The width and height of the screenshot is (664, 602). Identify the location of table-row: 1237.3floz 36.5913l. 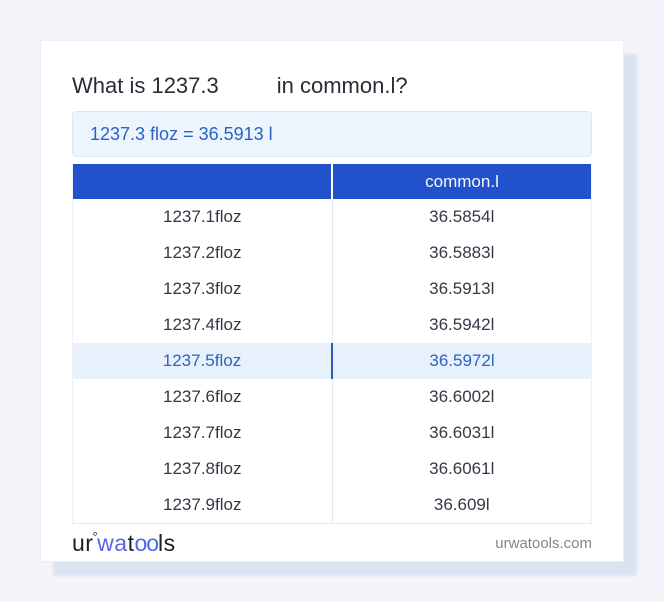
(332, 289).